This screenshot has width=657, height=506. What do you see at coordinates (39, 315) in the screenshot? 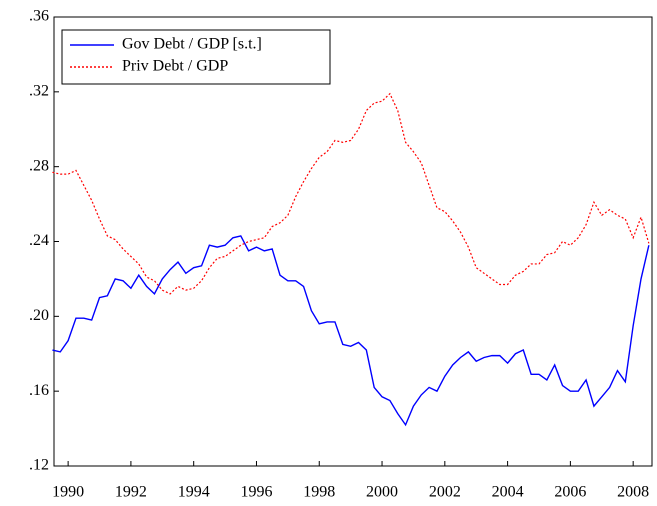
I see `y-tick-label: .20` at bounding box center [39, 315].